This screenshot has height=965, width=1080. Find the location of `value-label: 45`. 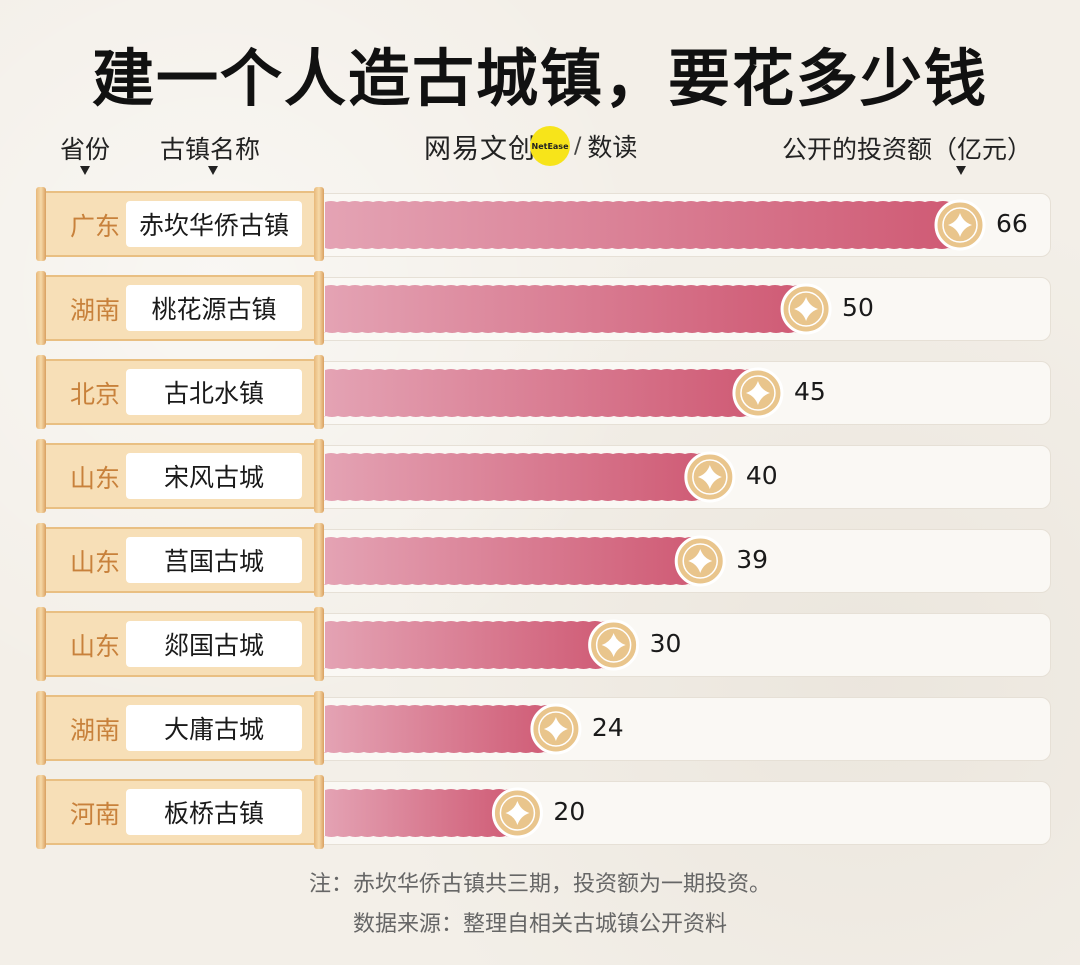

value-label: 45 is located at coordinates (809, 391).